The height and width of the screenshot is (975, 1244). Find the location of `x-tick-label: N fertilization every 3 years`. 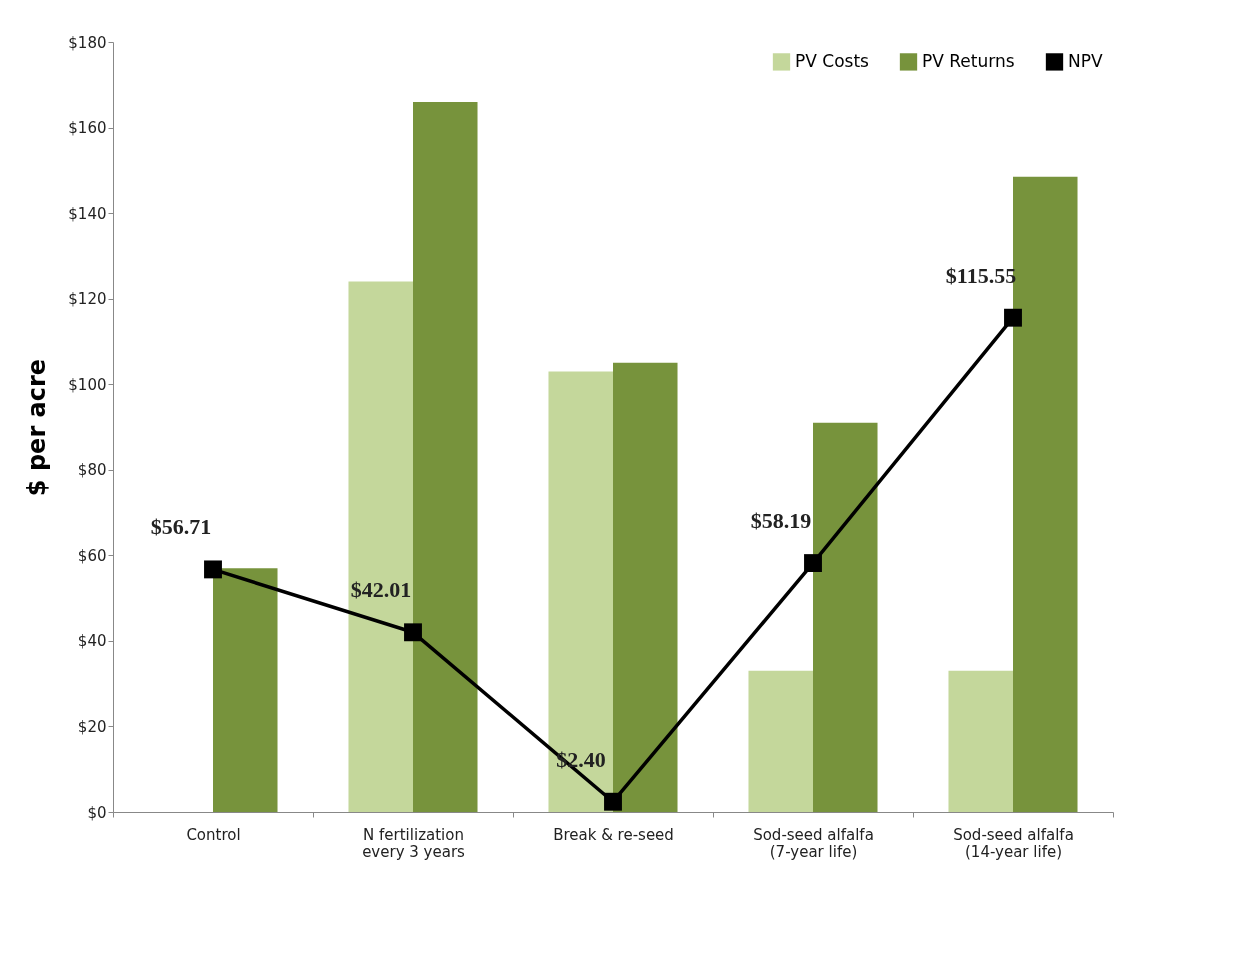

x-tick-label: N fertilization every 3 years is located at coordinates (414, 843).